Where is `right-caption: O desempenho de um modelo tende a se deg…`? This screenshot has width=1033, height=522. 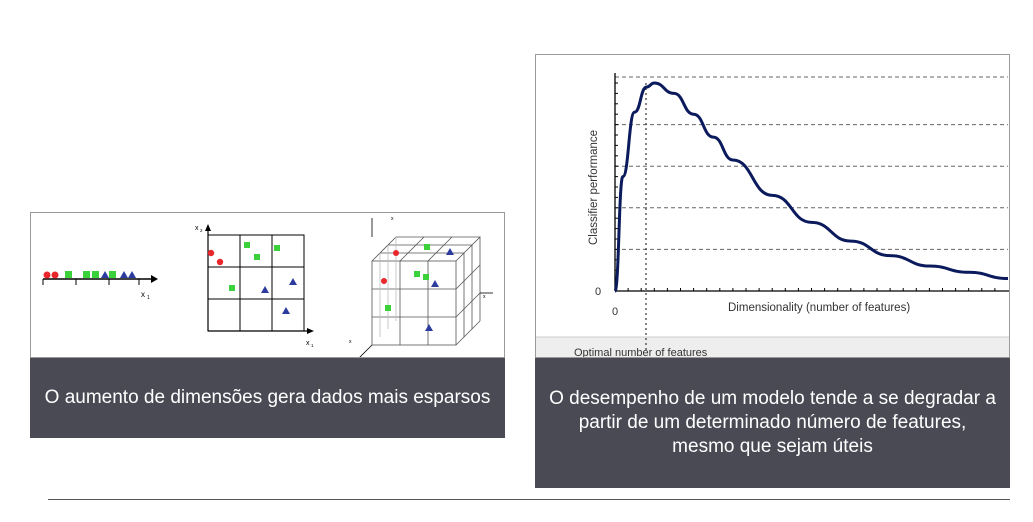
right-caption: O desempenho de um modelo tende a se deg… is located at coordinates (772, 423).